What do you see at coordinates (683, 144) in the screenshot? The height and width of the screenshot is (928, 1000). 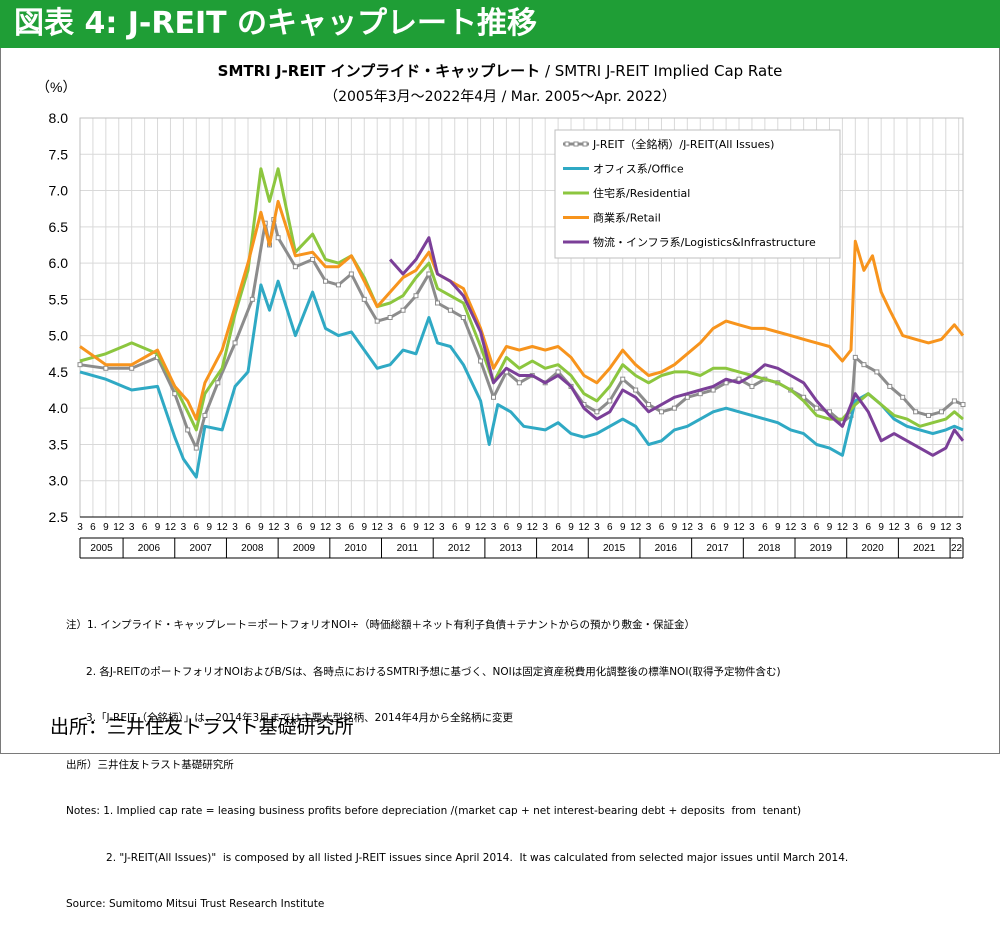 I see `legend-label: J-REIT（全銘柄）/J-REIT(All Issues)` at bounding box center [683, 144].